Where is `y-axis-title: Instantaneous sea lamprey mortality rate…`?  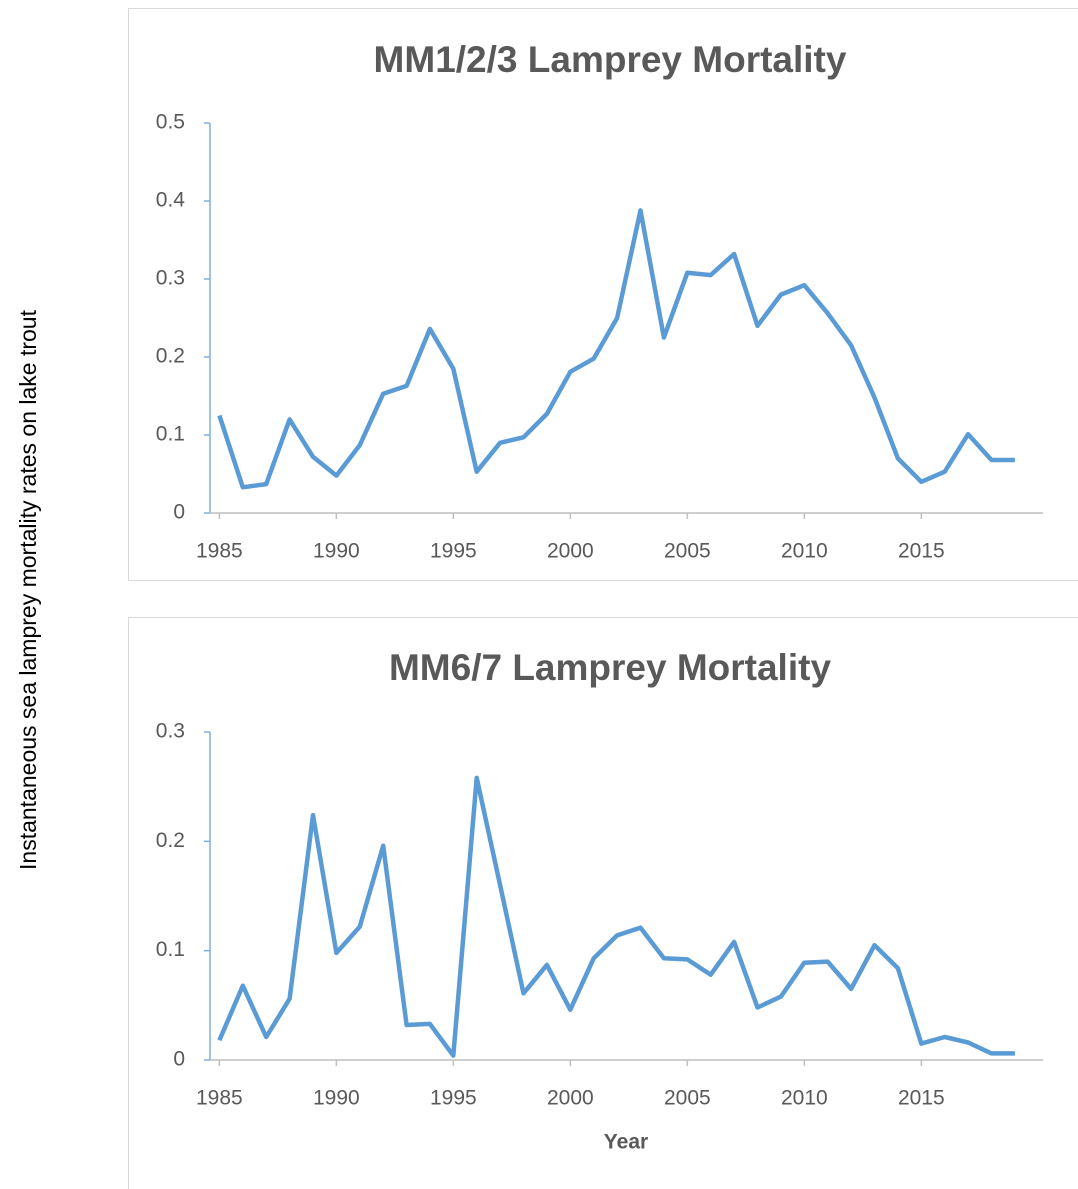 y-axis-title: Instantaneous sea lamprey mortality rate… is located at coordinates (28, 589).